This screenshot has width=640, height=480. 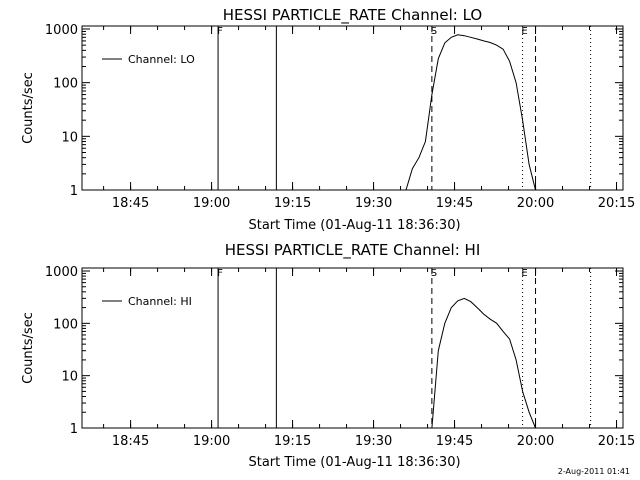 What do you see at coordinates (161, 59) in the screenshot?
I see `panel1-legend-label: Channel: LO` at bounding box center [161, 59].